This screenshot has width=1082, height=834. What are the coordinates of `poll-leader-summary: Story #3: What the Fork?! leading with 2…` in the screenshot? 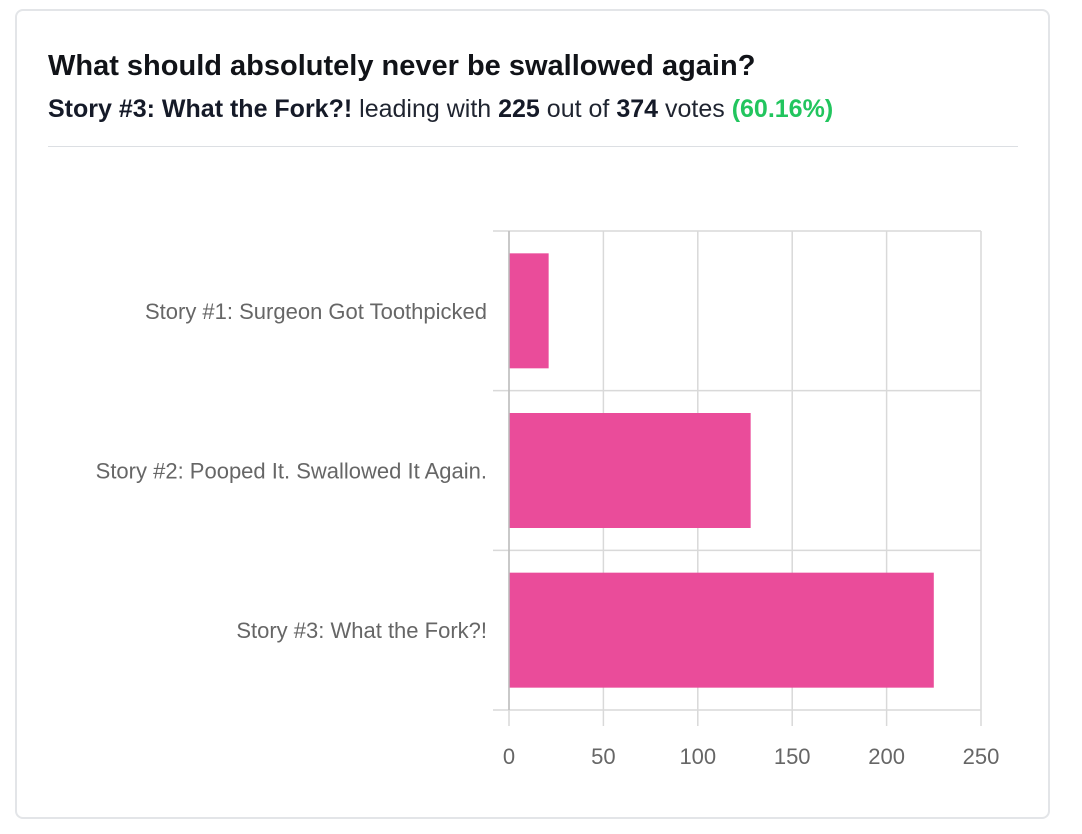 It's located at (440, 109).